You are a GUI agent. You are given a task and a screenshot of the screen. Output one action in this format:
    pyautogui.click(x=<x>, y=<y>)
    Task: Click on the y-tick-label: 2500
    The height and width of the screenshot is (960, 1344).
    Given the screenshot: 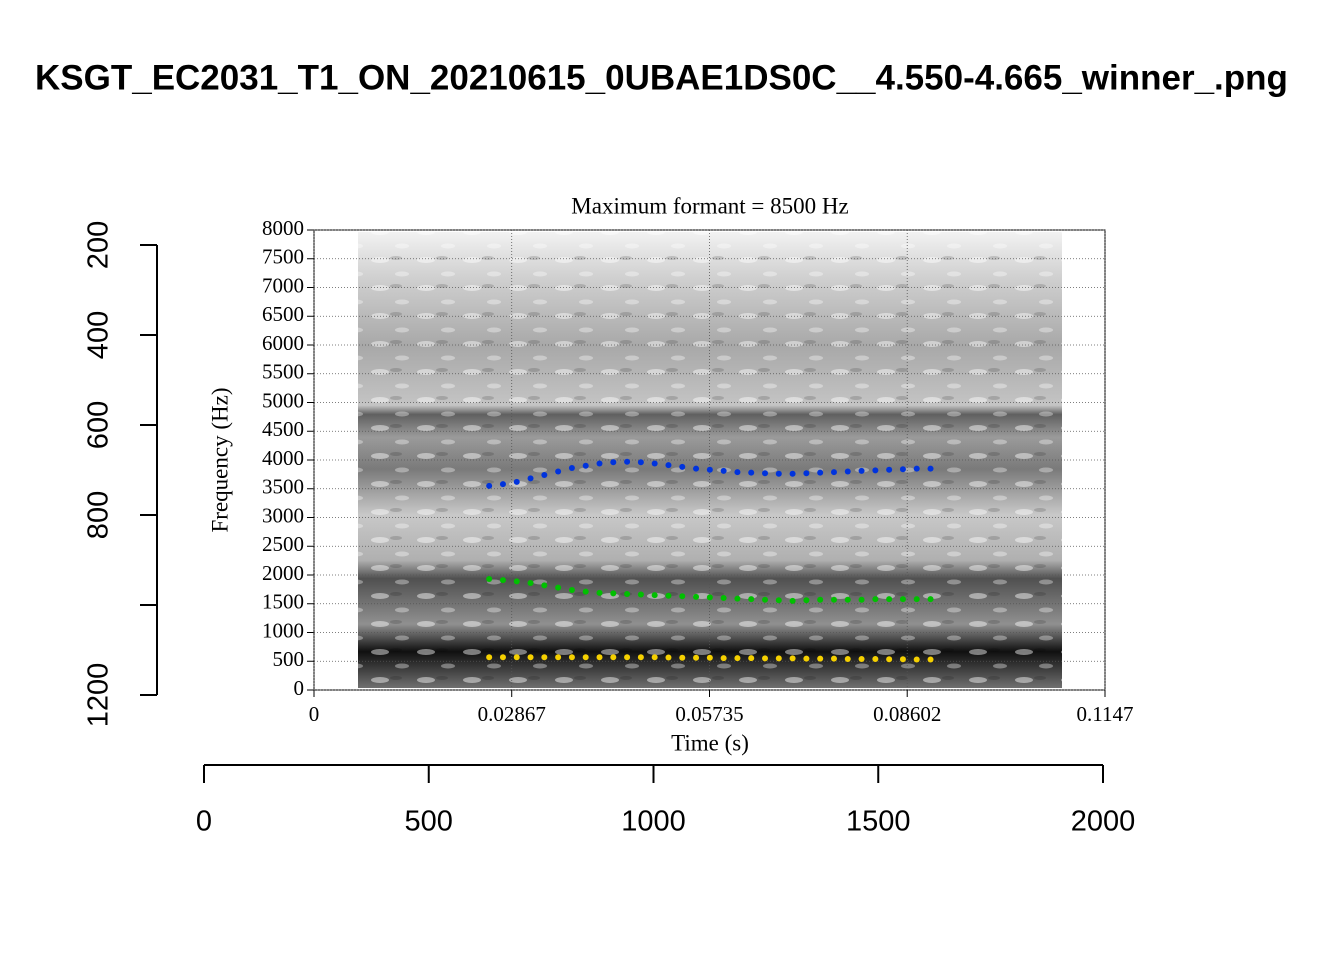 What is the action you would take?
    pyautogui.click(x=283, y=544)
    